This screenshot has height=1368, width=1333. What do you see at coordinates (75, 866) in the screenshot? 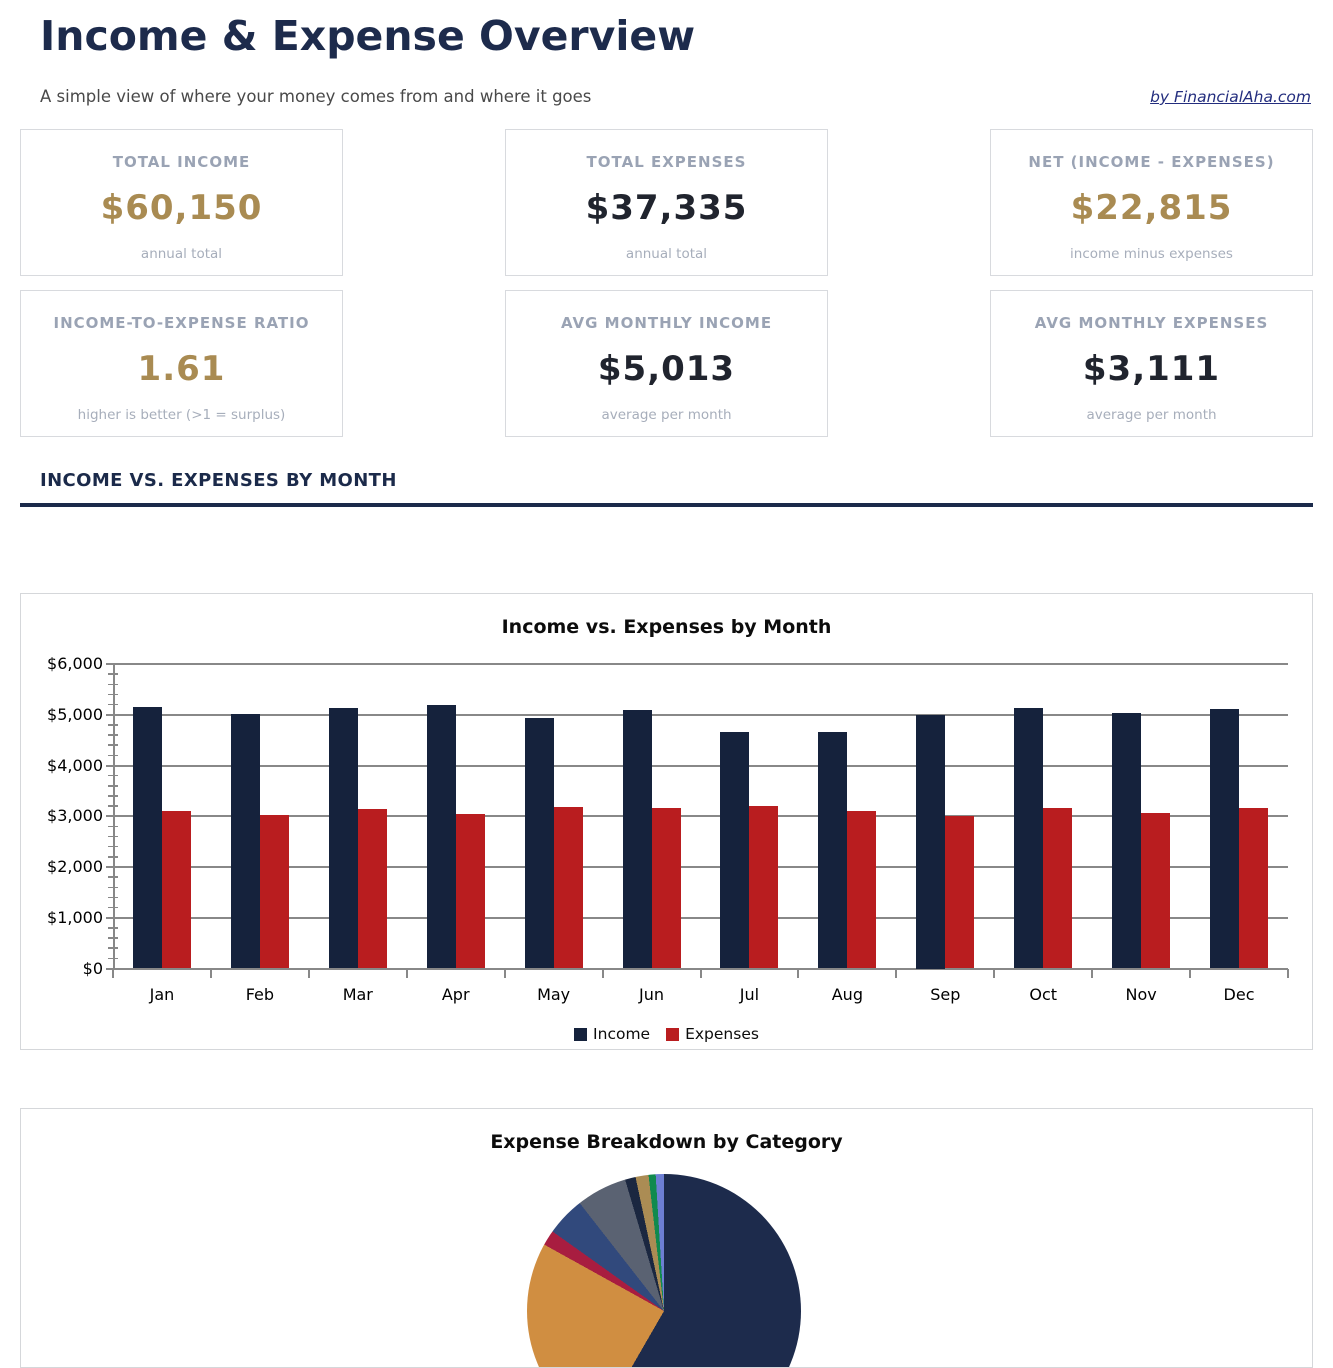
I see `y-axis-tick-label: $2,000` at bounding box center [75, 866].